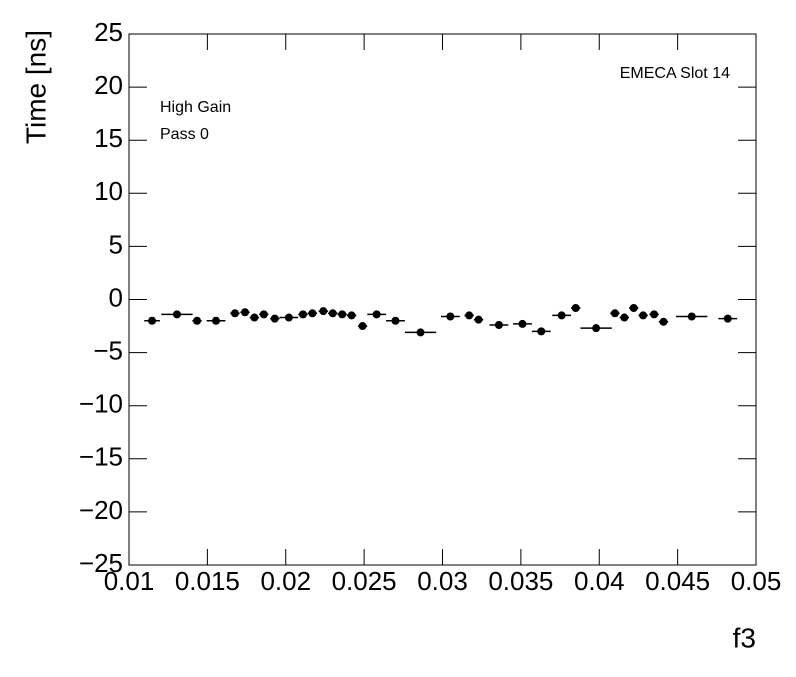 This screenshot has width=796, height=677. Describe the element at coordinates (108, 350) in the screenshot. I see `y-tick-label: −5` at that location.